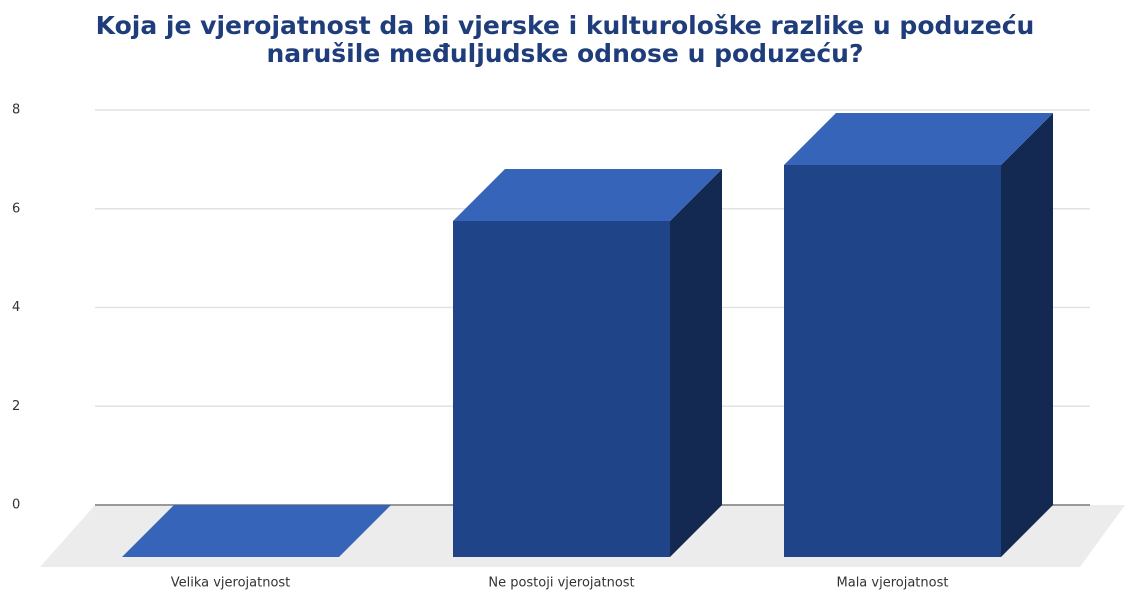 This screenshot has height=595, width=1128. What do you see at coordinates (561, 583) in the screenshot?
I see `x-tick-label: Ne postoji vjerojatnost` at bounding box center [561, 583].